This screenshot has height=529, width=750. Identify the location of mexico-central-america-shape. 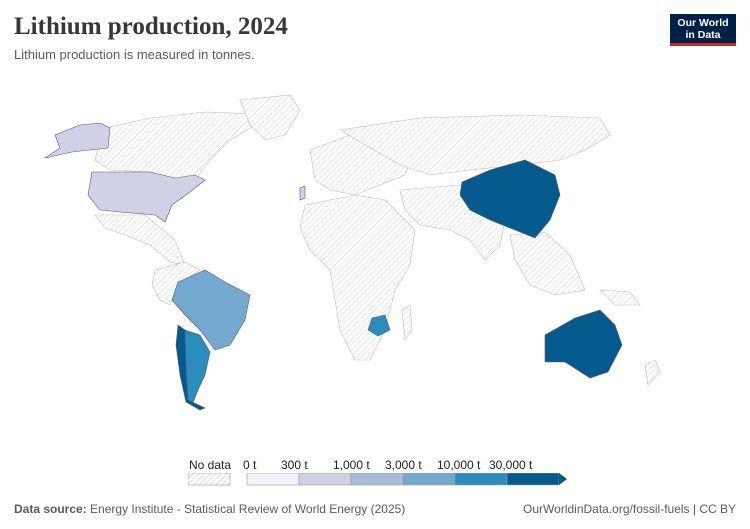
(140, 240).